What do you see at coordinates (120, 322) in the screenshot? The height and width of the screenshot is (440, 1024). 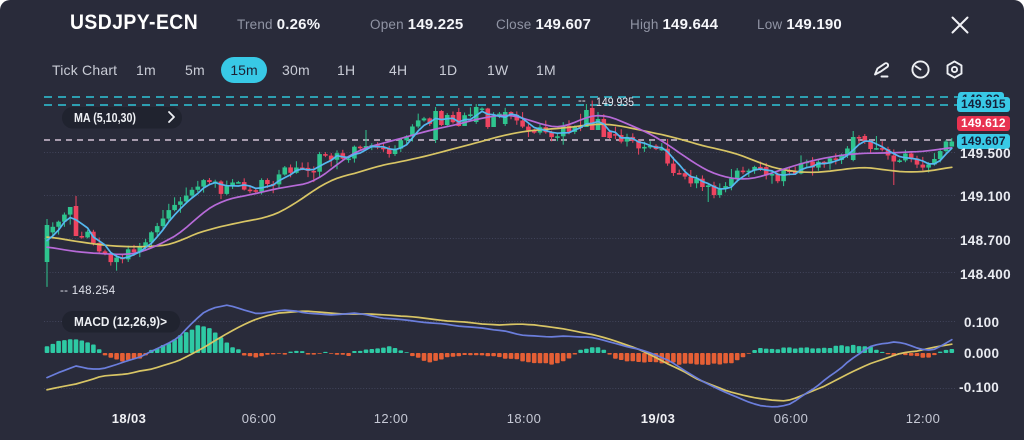 I see `svg-text: MACD (12,26,9)>` at bounding box center [120, 322].